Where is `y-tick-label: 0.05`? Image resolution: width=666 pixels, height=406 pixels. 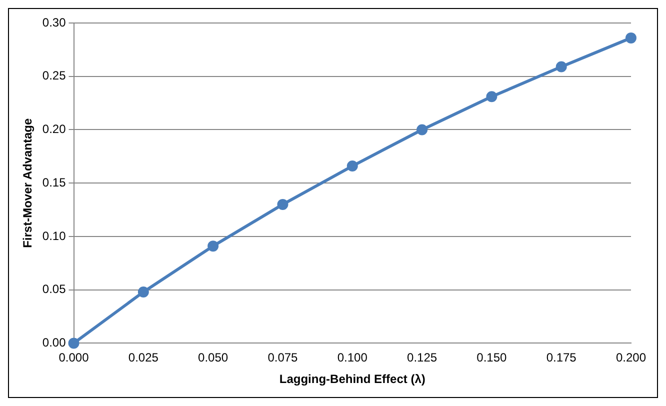
y-tick-label: 0.05 is located at coordinates (54, 289).